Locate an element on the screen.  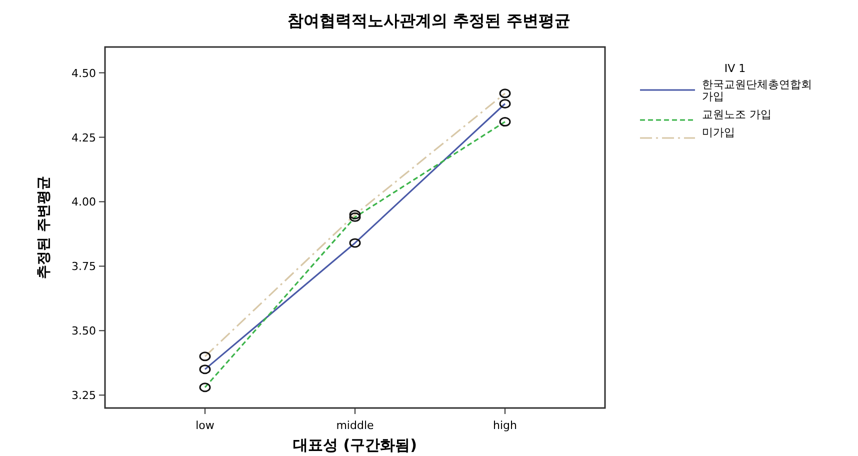
y-tick-label: 3.50 is located at coordinates (84, 331).